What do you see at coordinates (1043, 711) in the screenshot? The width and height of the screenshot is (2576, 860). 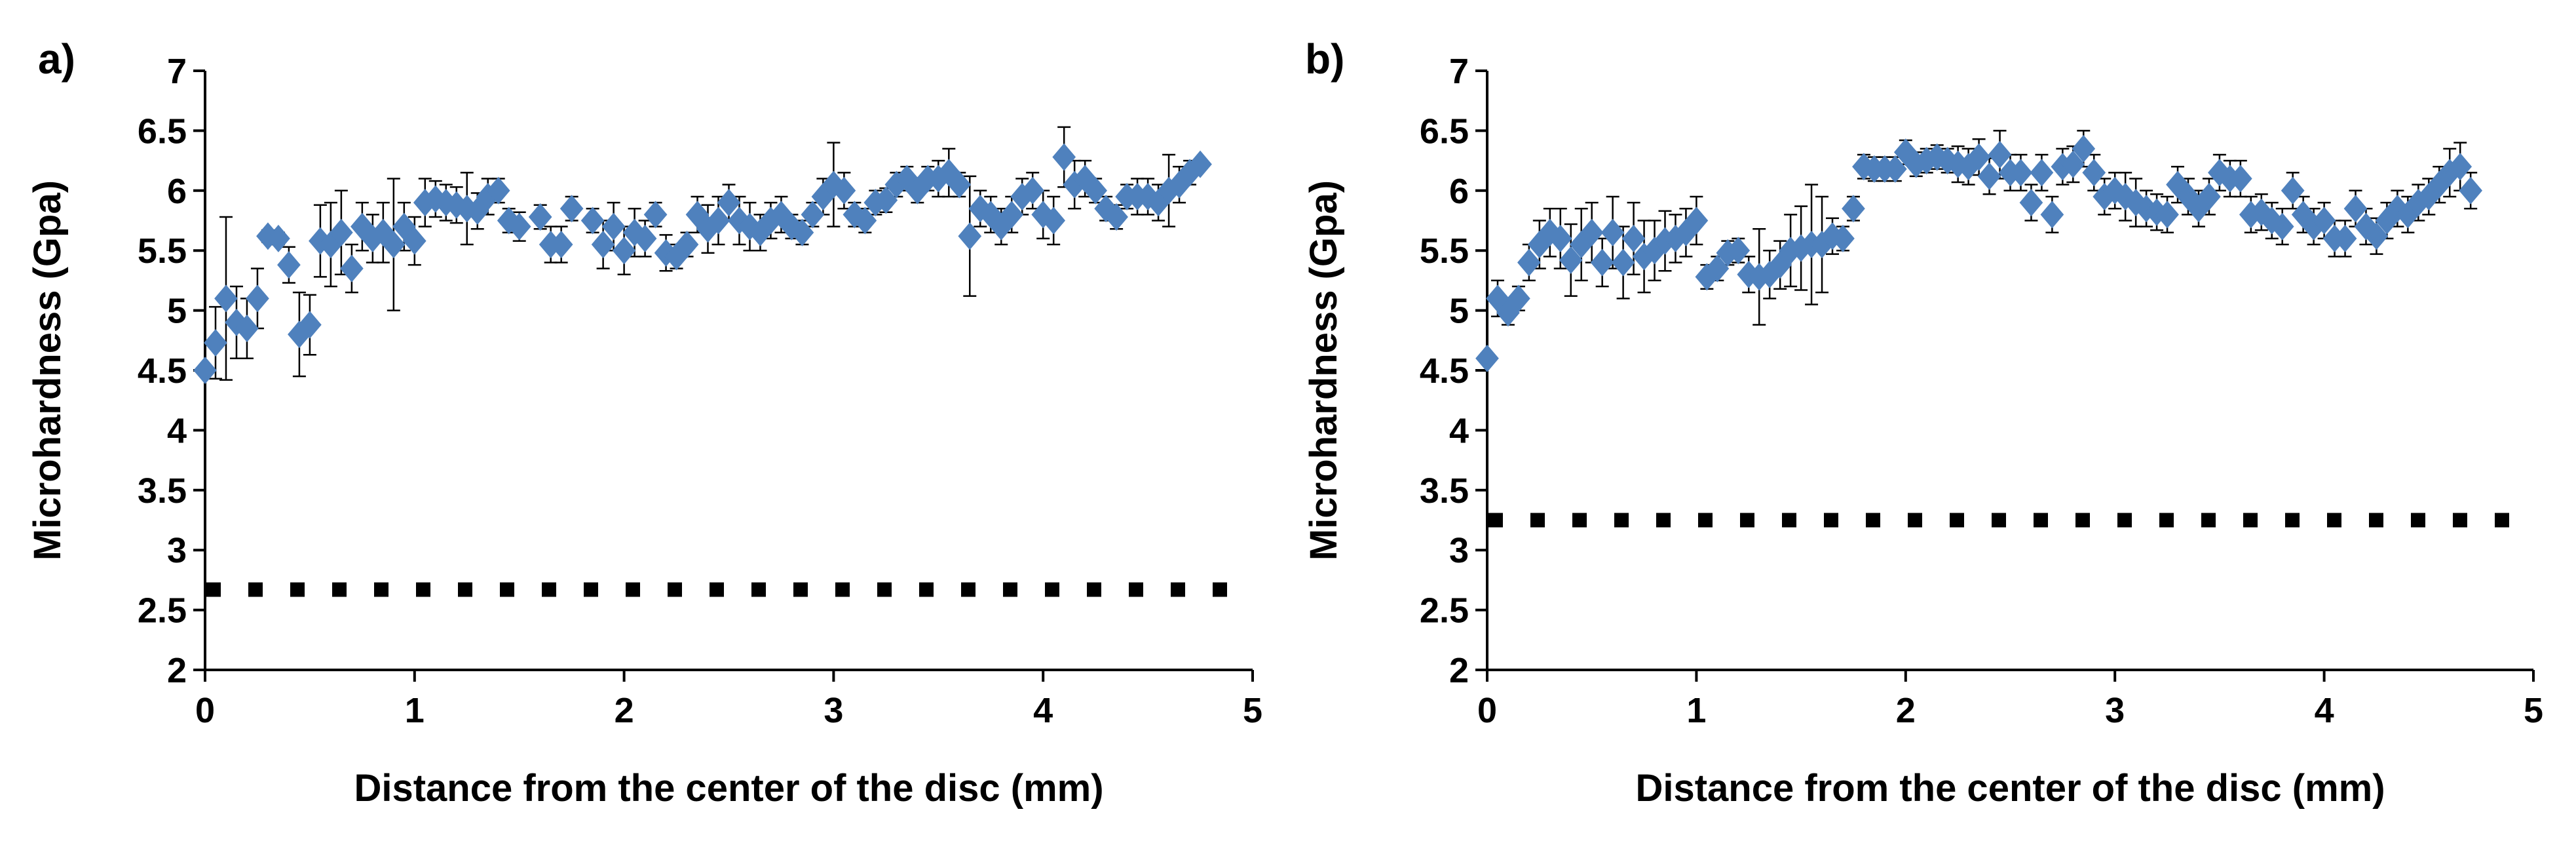 I see `x-tick-label: 4` at bounding box center [1043, 711].